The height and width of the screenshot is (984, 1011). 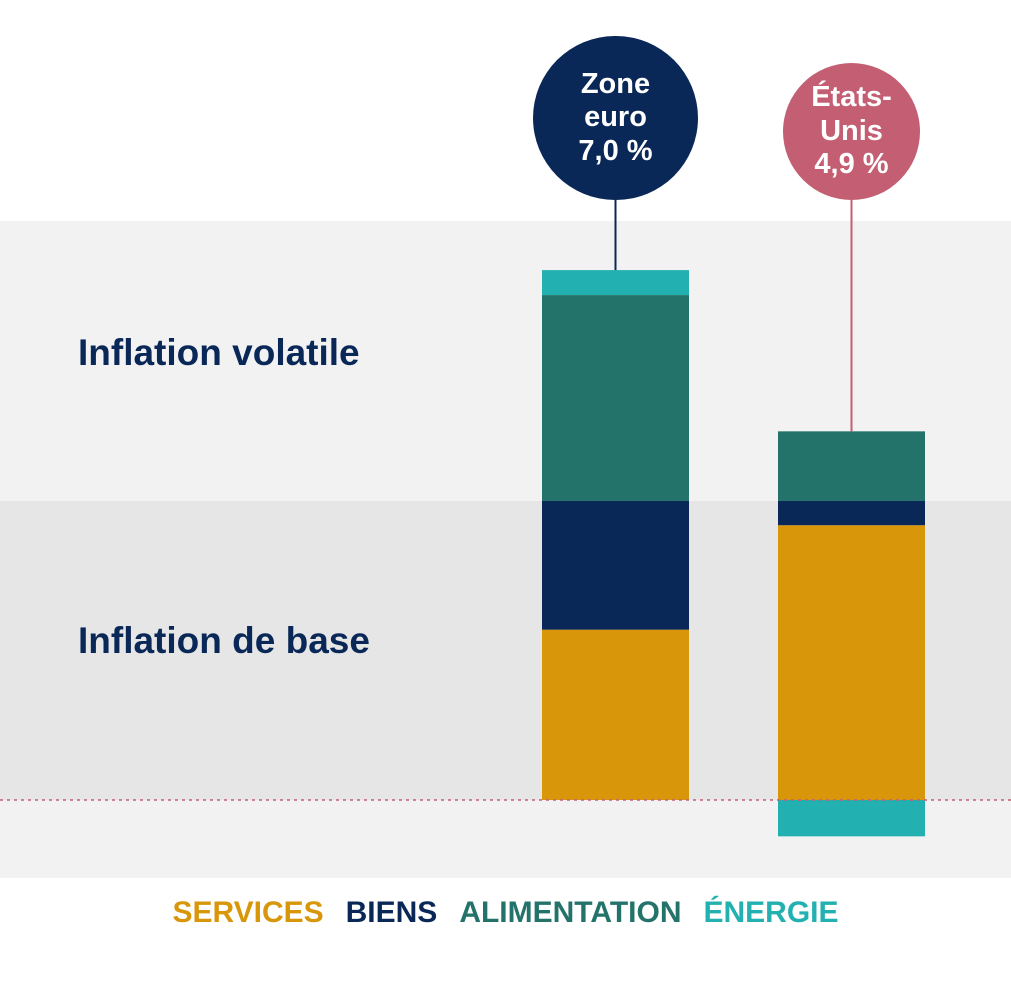 I want to click on band-label: Inflation volatile, so click(x=219, y=352).